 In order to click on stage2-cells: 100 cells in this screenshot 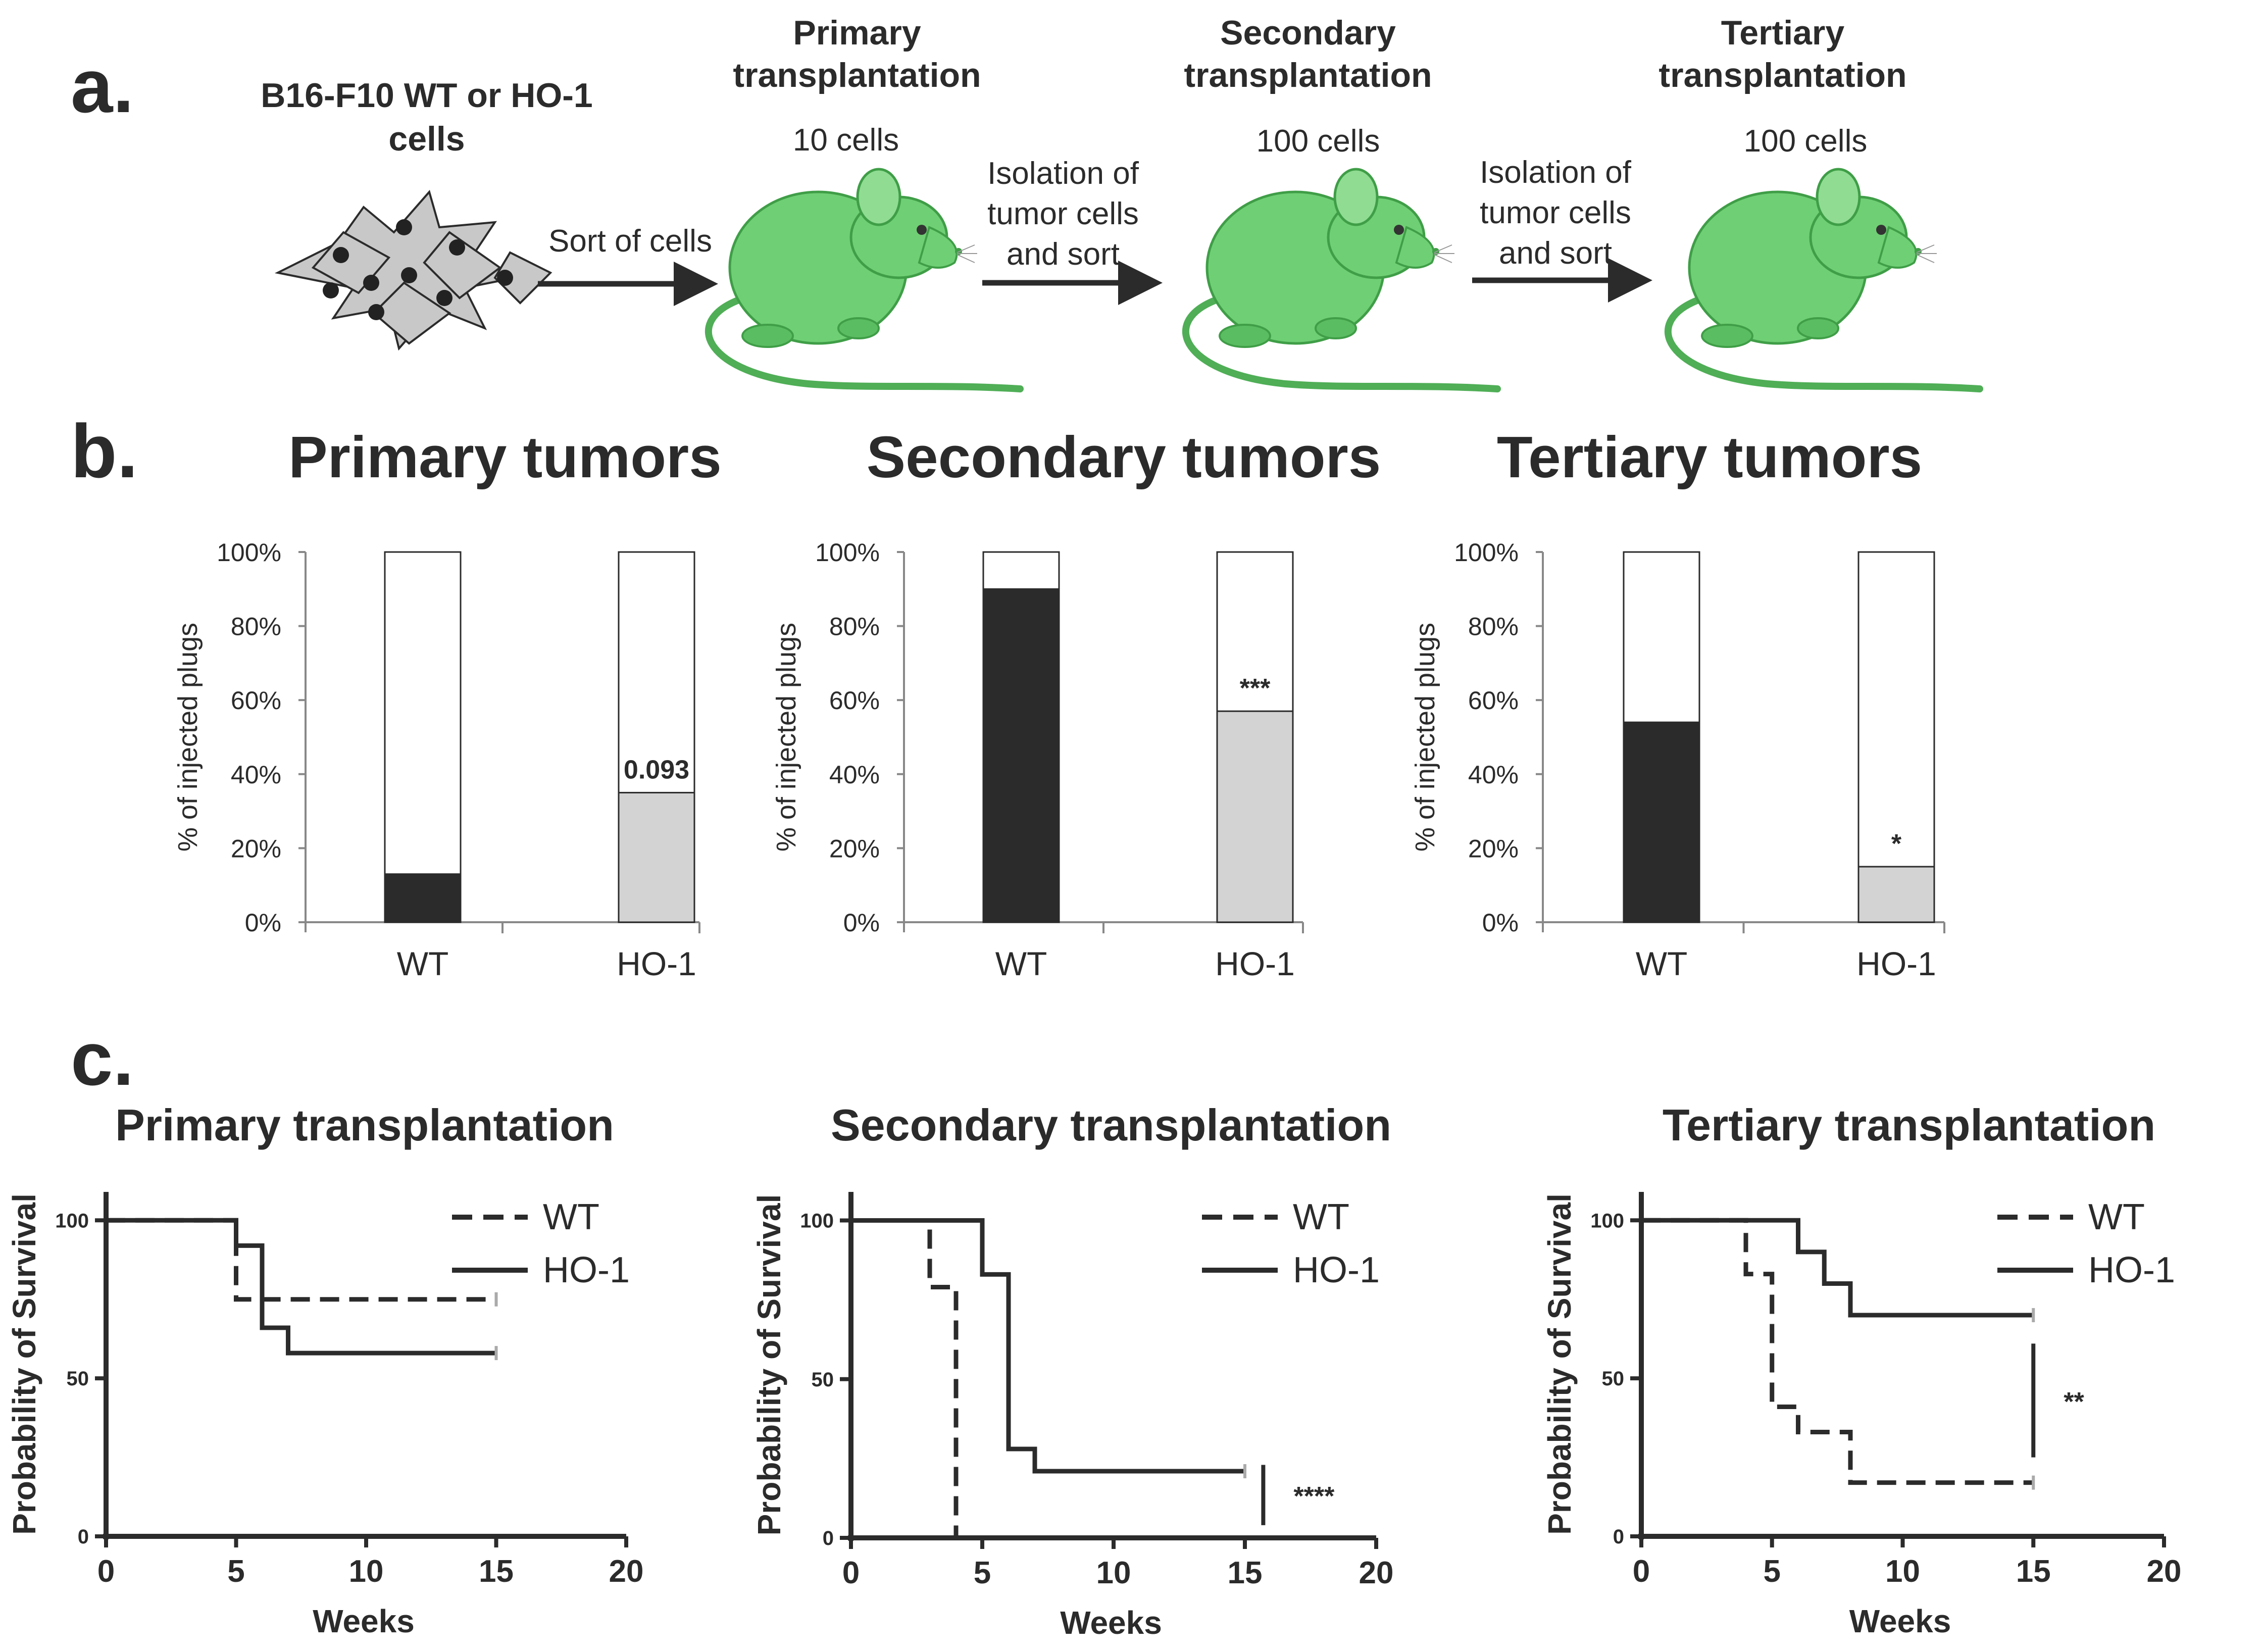, I will do `click(1318, 141)`.